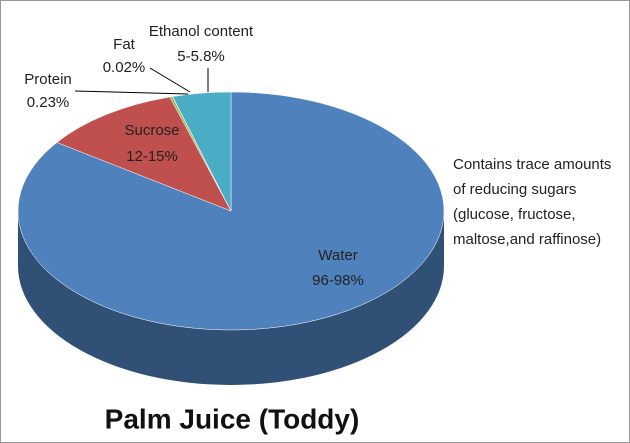  What do you see at coordinates (48, 79) in the screenshot?
I see `slice-label: Protein` at bounding box center [48, 79].